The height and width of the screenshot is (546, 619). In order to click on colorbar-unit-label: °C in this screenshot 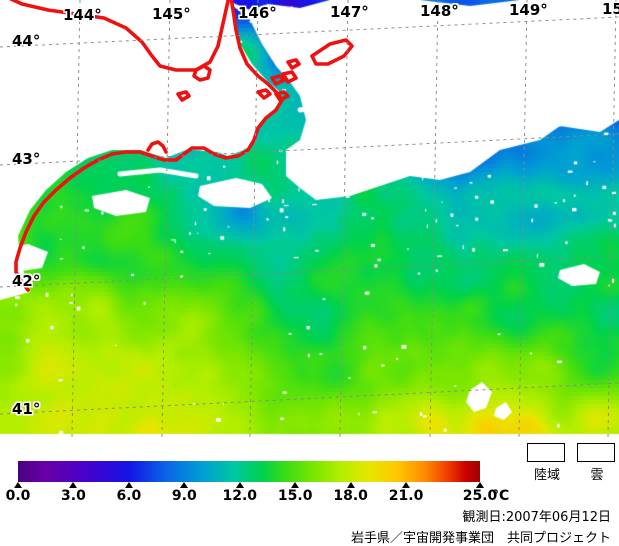, I will do `click(501, 496)`.